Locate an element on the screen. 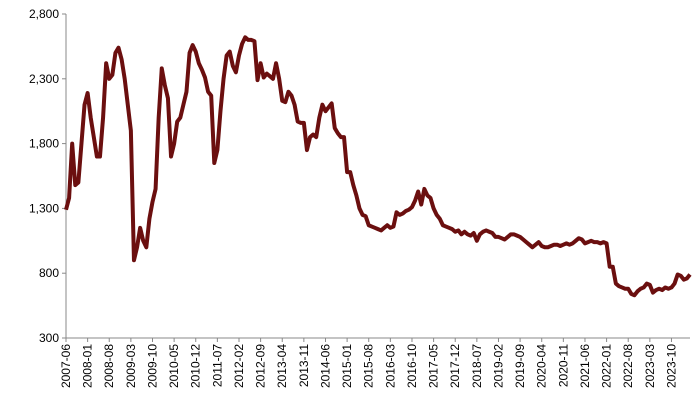  x-tick-label: 2012-09 is located at coordinates (261, 366).